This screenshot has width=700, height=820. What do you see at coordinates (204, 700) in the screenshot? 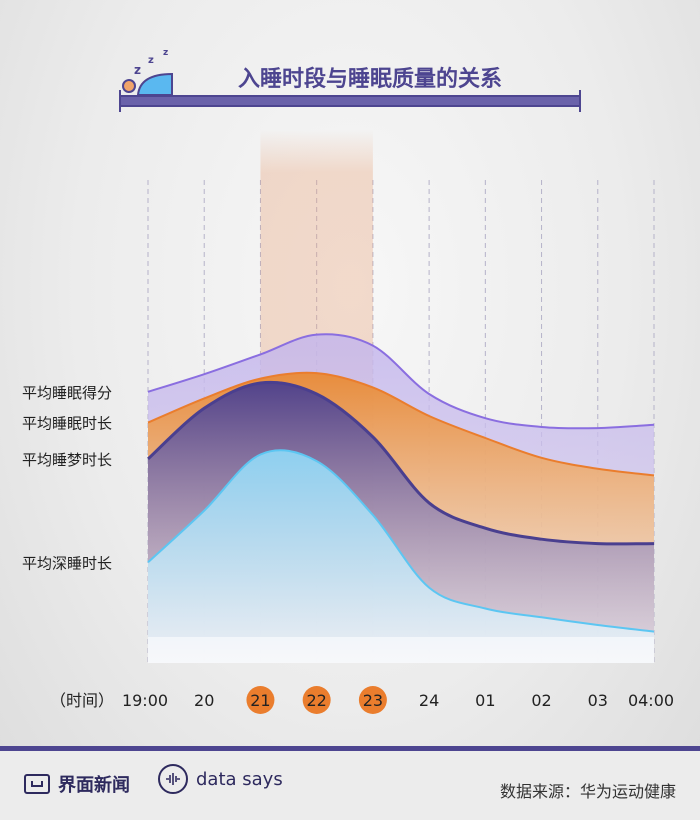
I see `x-tick-label: 20` at bounding box center [204, 700].